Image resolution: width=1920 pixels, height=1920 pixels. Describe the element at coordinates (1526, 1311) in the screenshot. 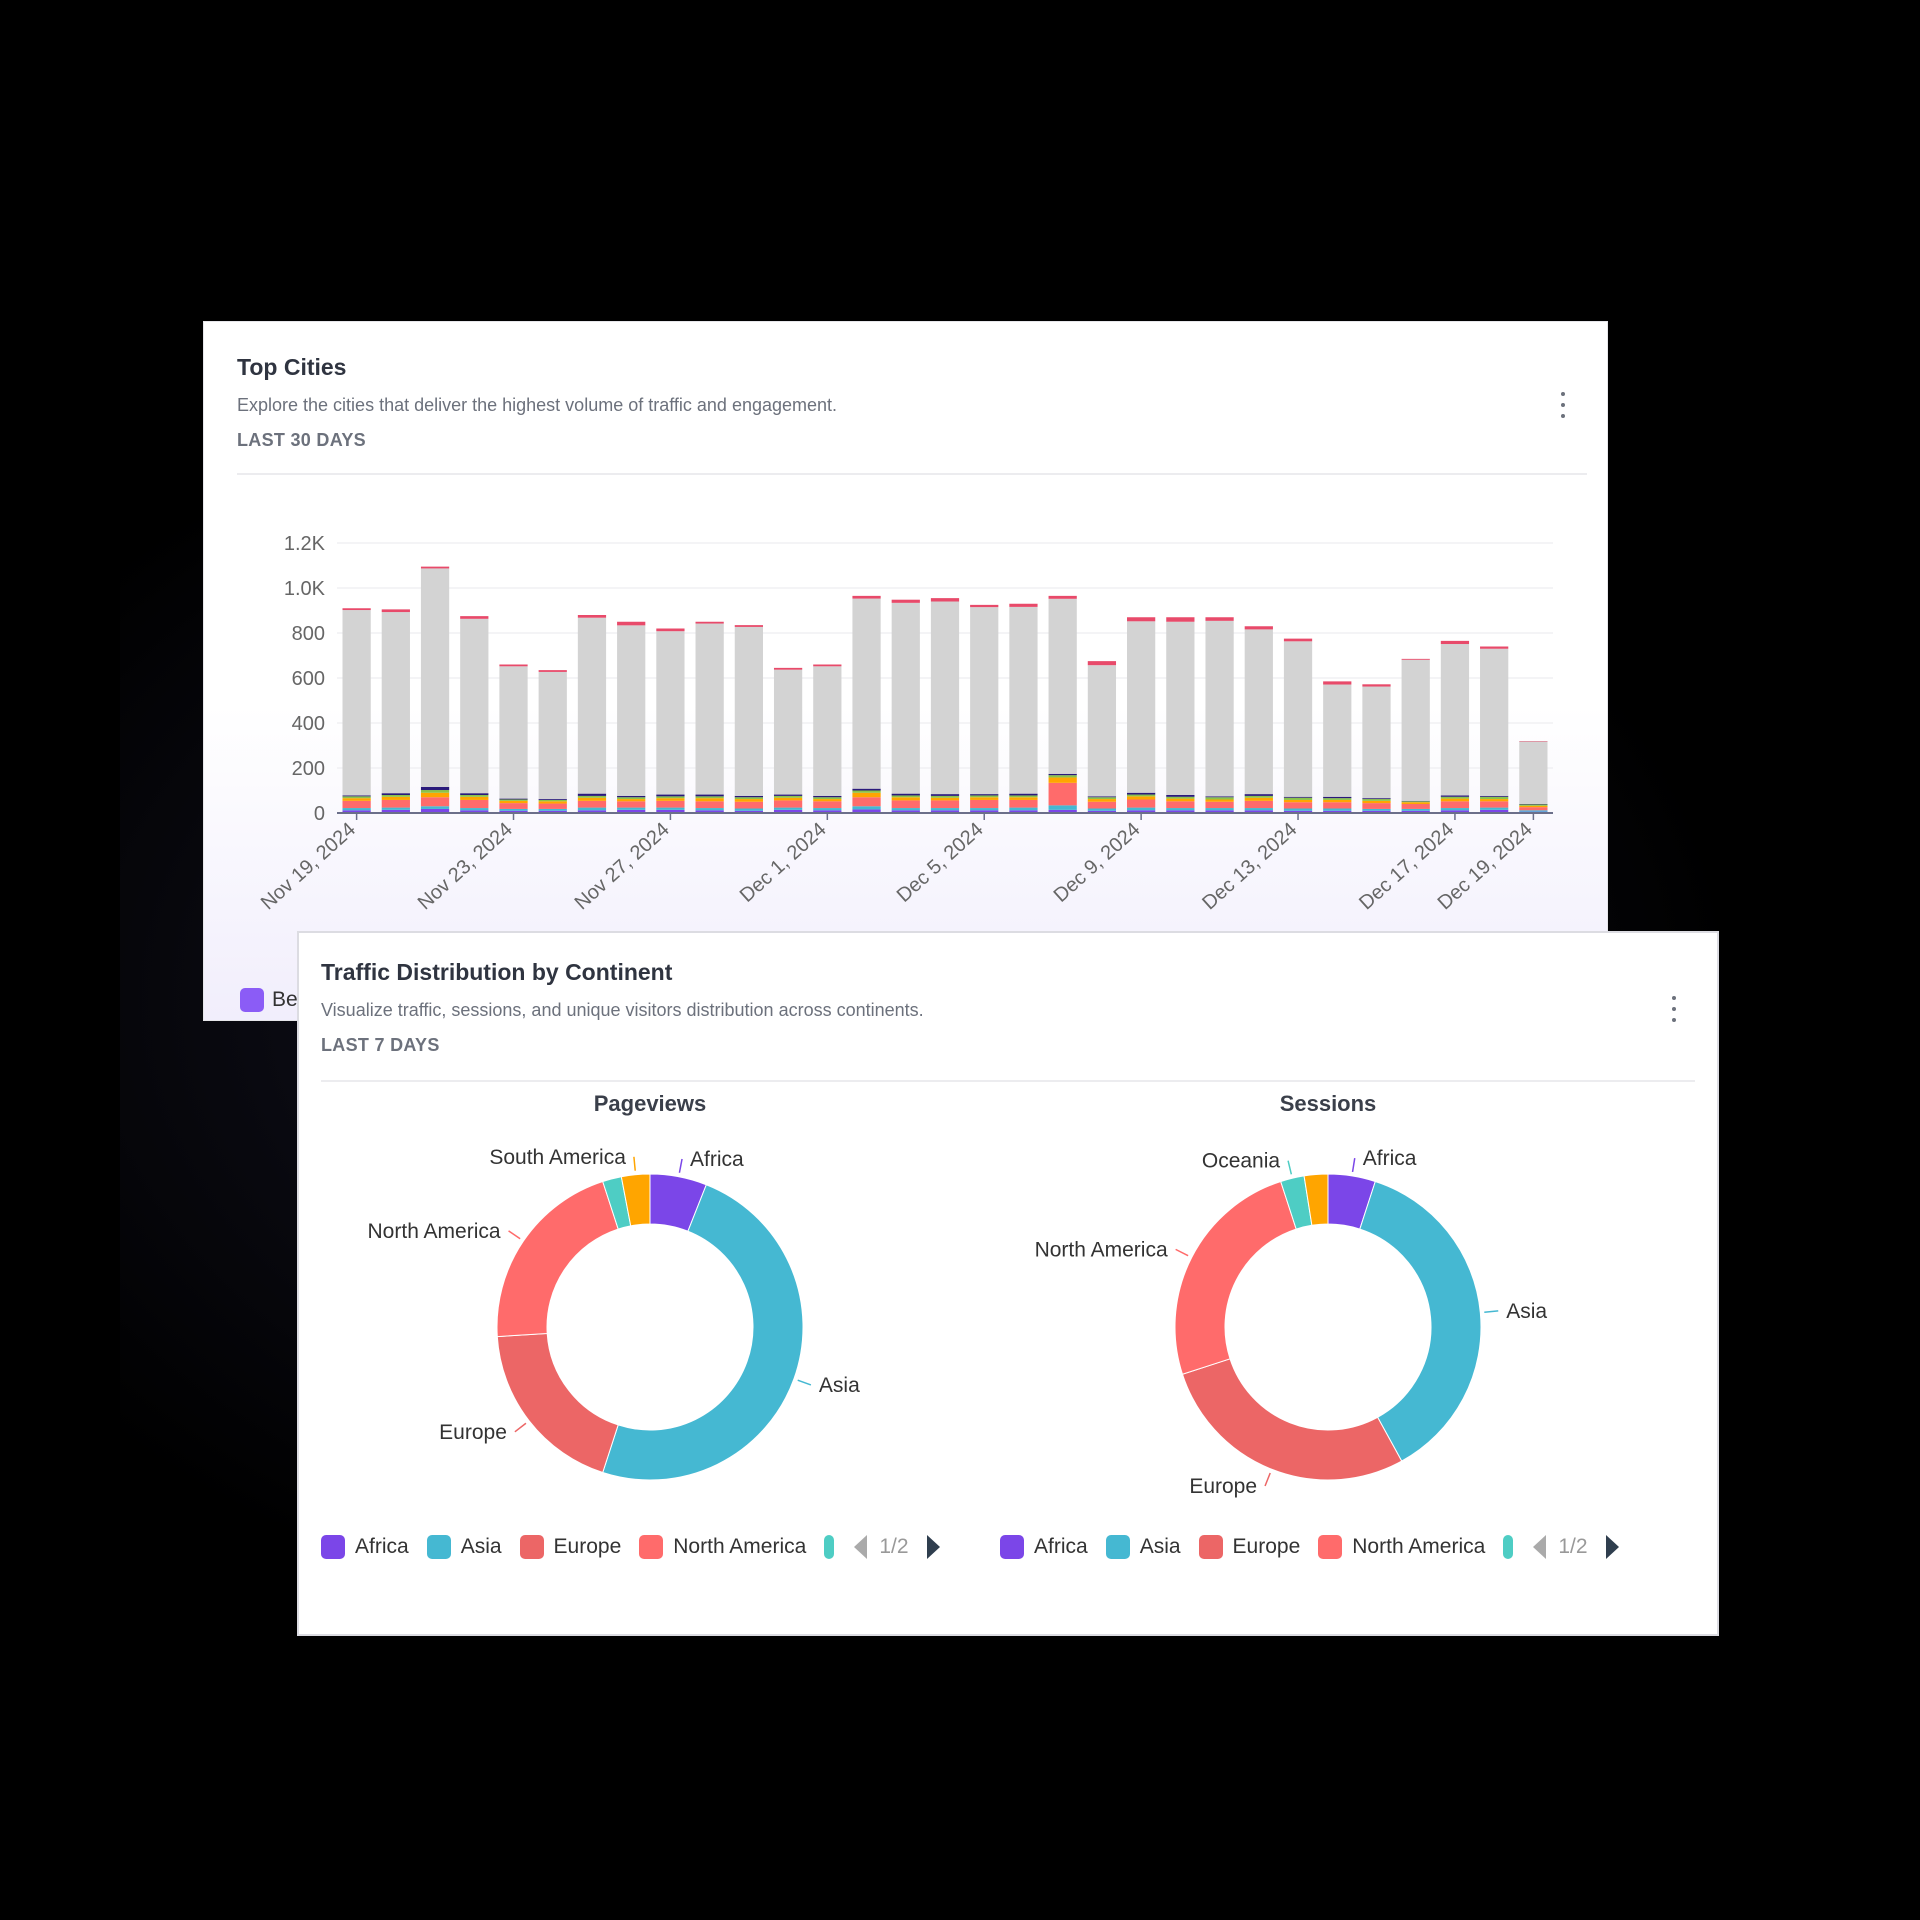

I see `slice-label: Asia` at that location.